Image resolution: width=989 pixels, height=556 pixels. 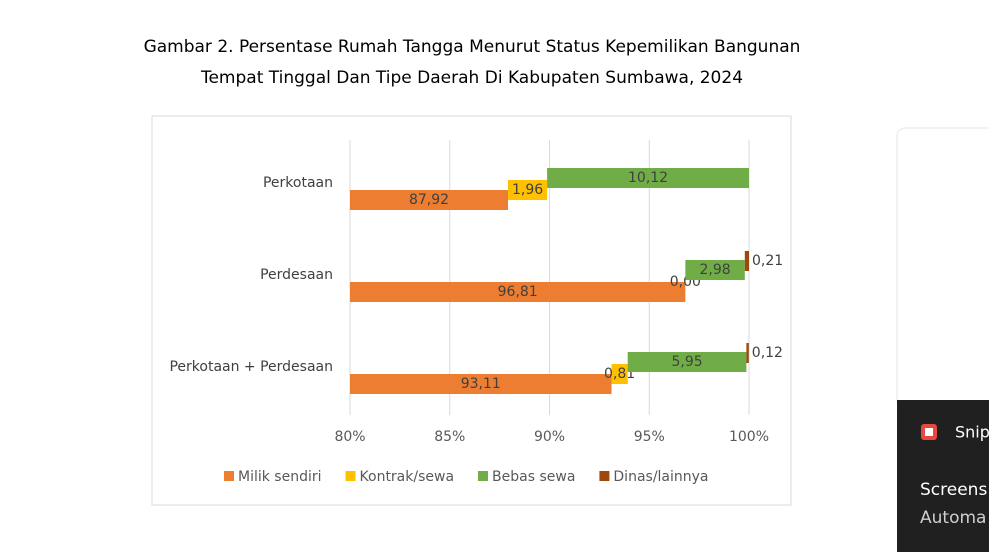 I want to click on legend-label: Bebas sewa, so click(x=533, y=477).